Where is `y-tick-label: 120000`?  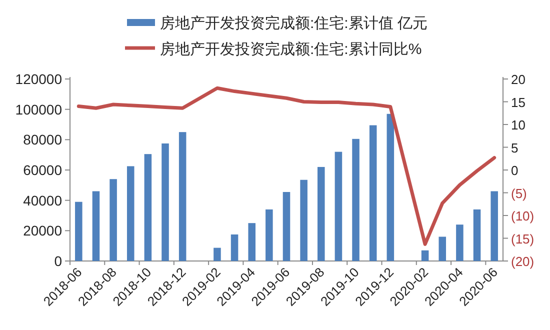
y-tick-label: 120000 is located at coordinates (38, 79).